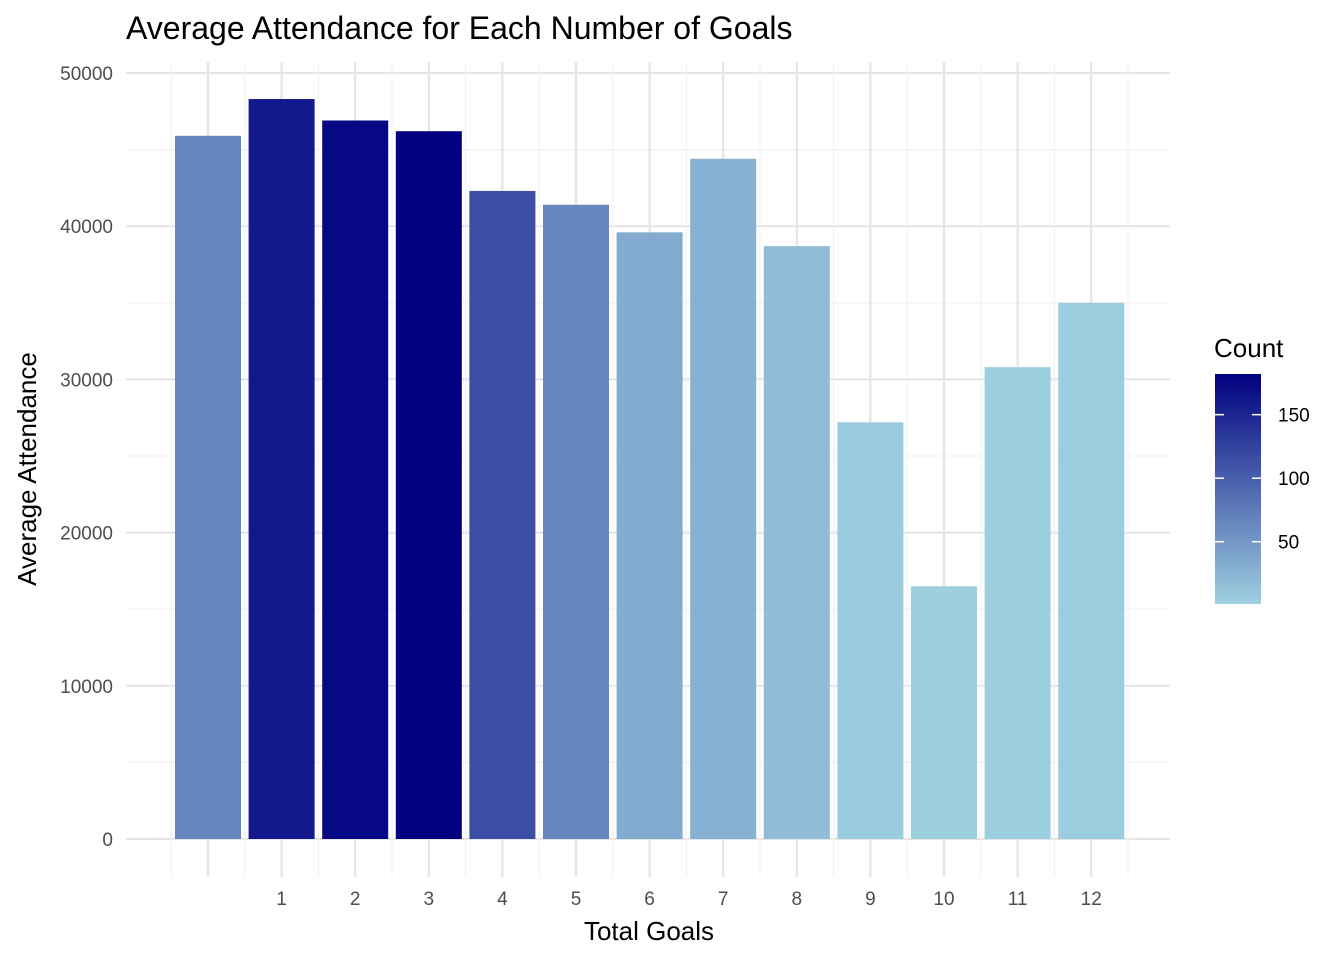 This screenshot has width=1344, height=965. I want to click on y-tick-label: 50000, so click(86, 74).